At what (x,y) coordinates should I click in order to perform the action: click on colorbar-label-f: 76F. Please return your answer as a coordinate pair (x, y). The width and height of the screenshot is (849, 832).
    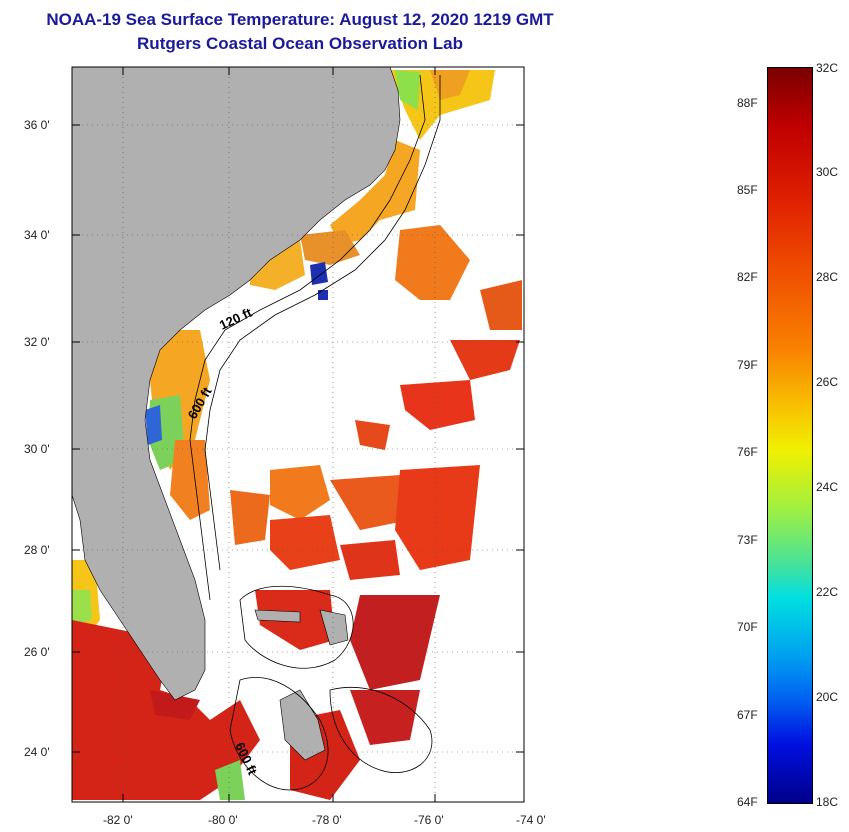
    Looking at the image, I should click on (747, 452).